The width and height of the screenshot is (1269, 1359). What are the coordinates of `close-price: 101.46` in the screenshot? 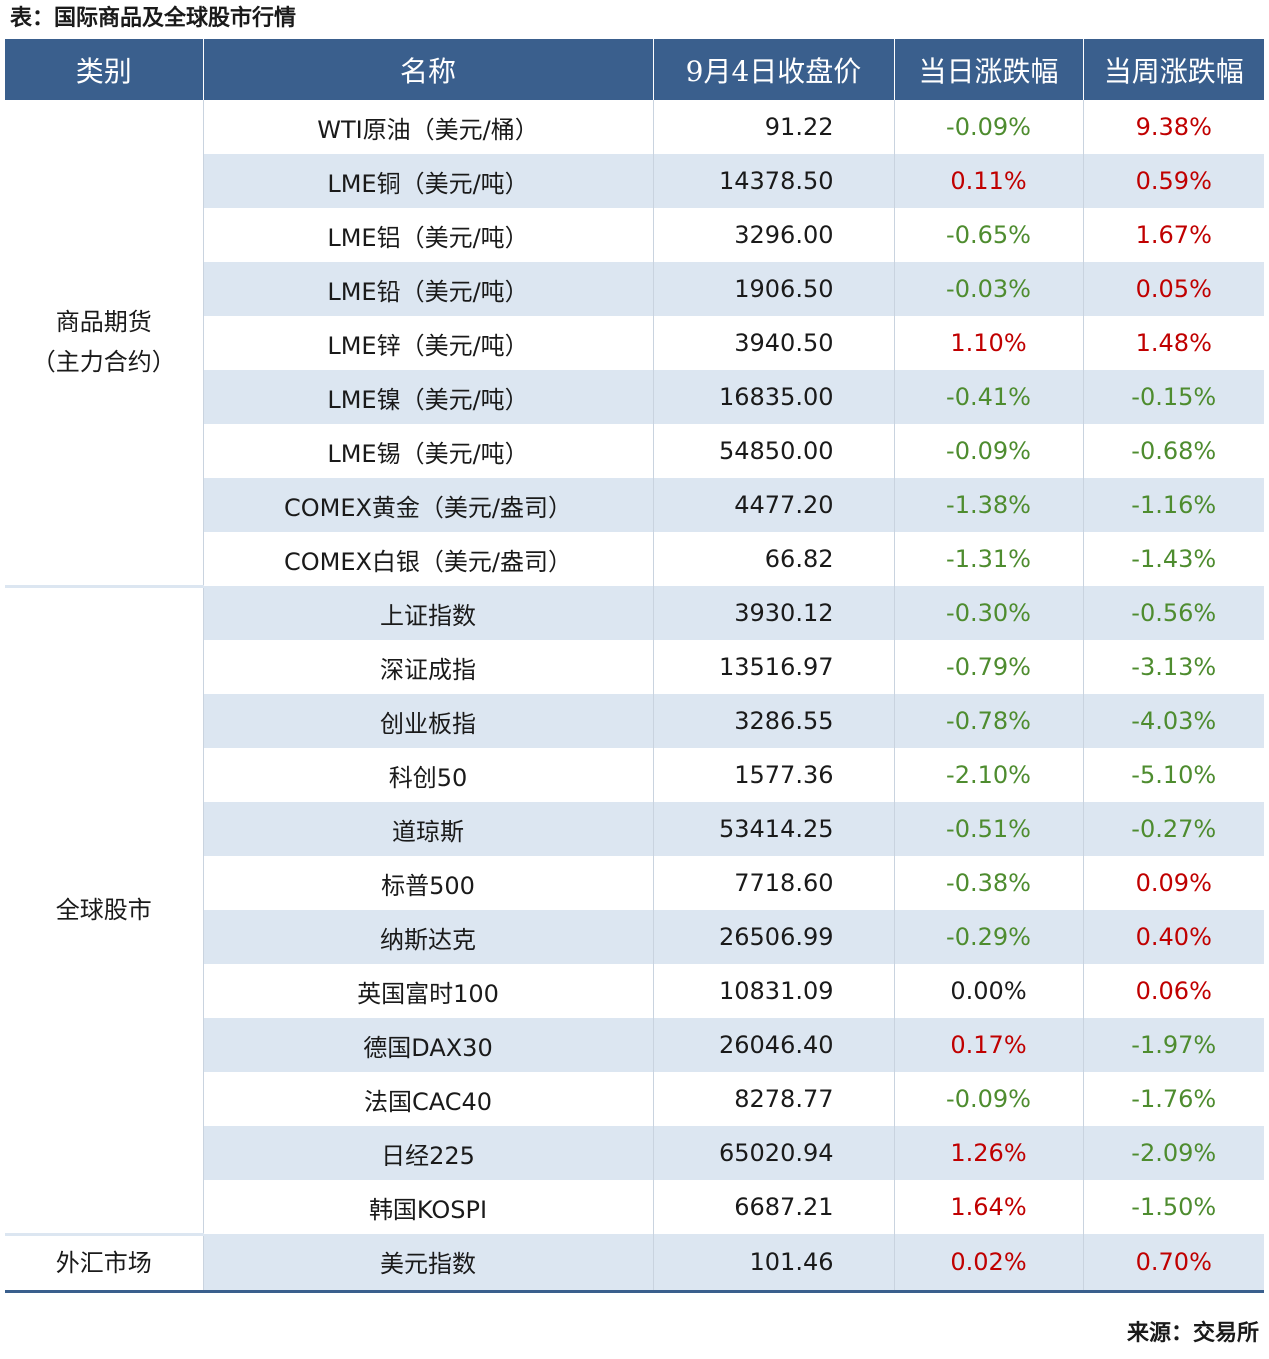 It's located at (774, 1263).